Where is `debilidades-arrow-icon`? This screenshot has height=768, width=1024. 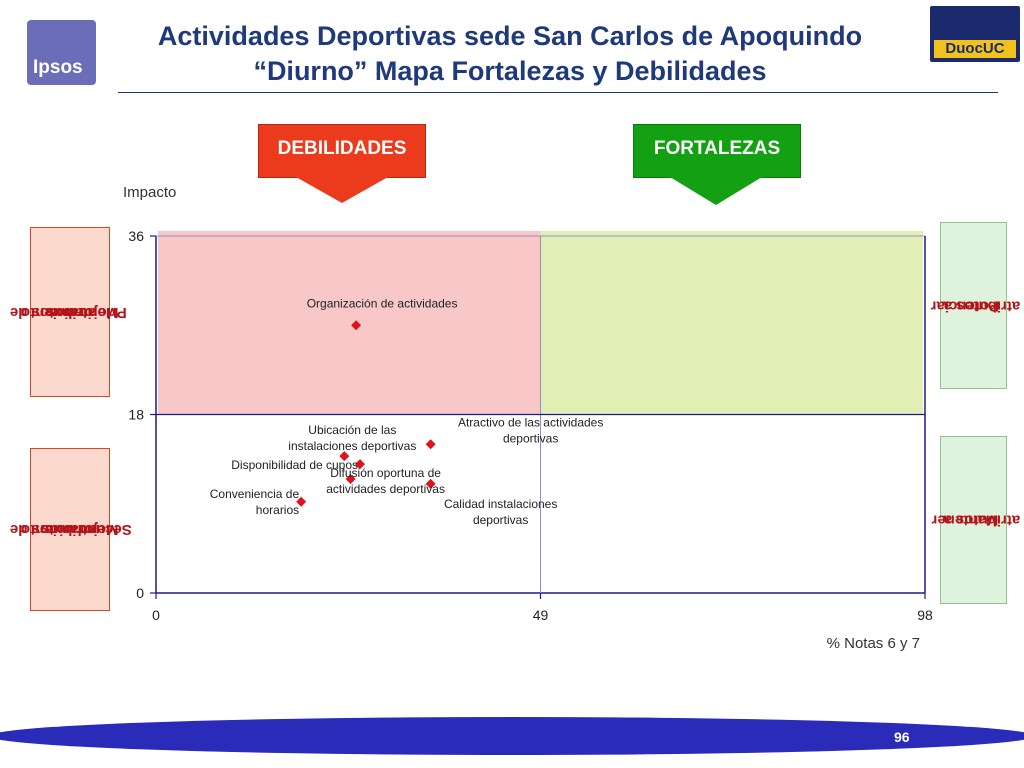
debilidades-arrow-icon is located at coordinates (342, 190).